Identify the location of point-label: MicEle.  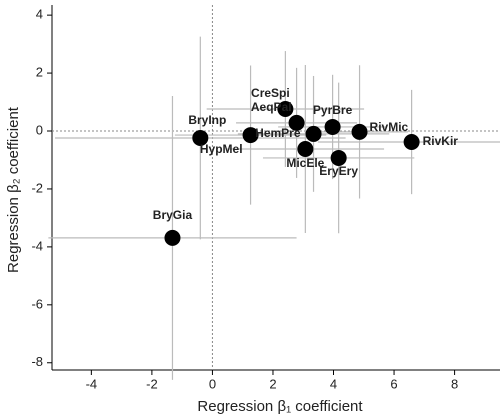
(305, 163).